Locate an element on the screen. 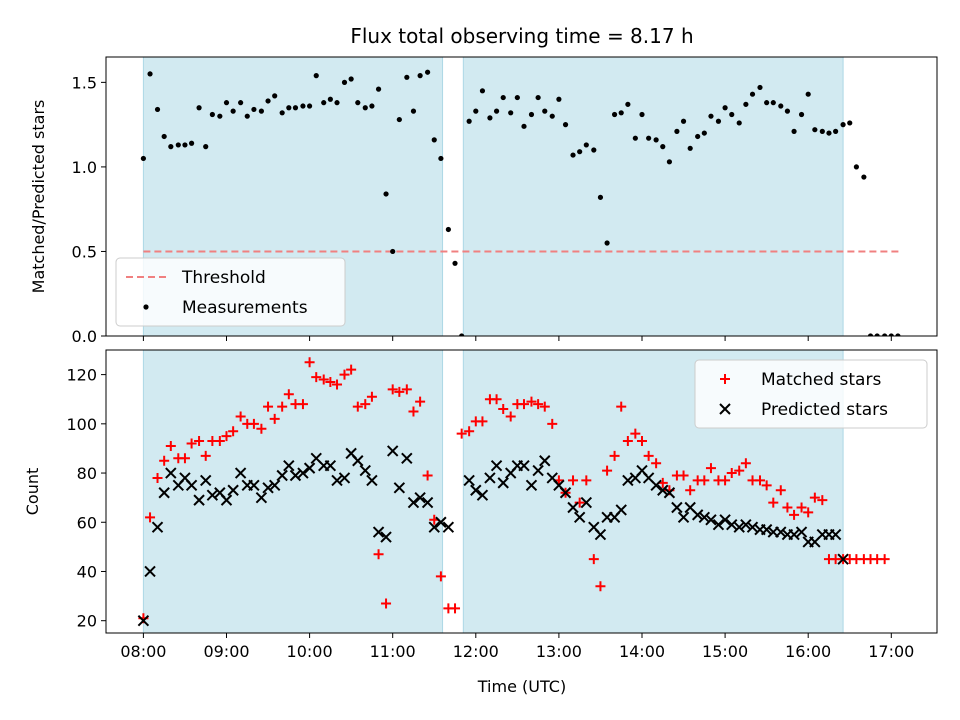 The width and height of the screenshot is (960, 720). x-tick-label: 08:00 is located at coordinates (143, 651).